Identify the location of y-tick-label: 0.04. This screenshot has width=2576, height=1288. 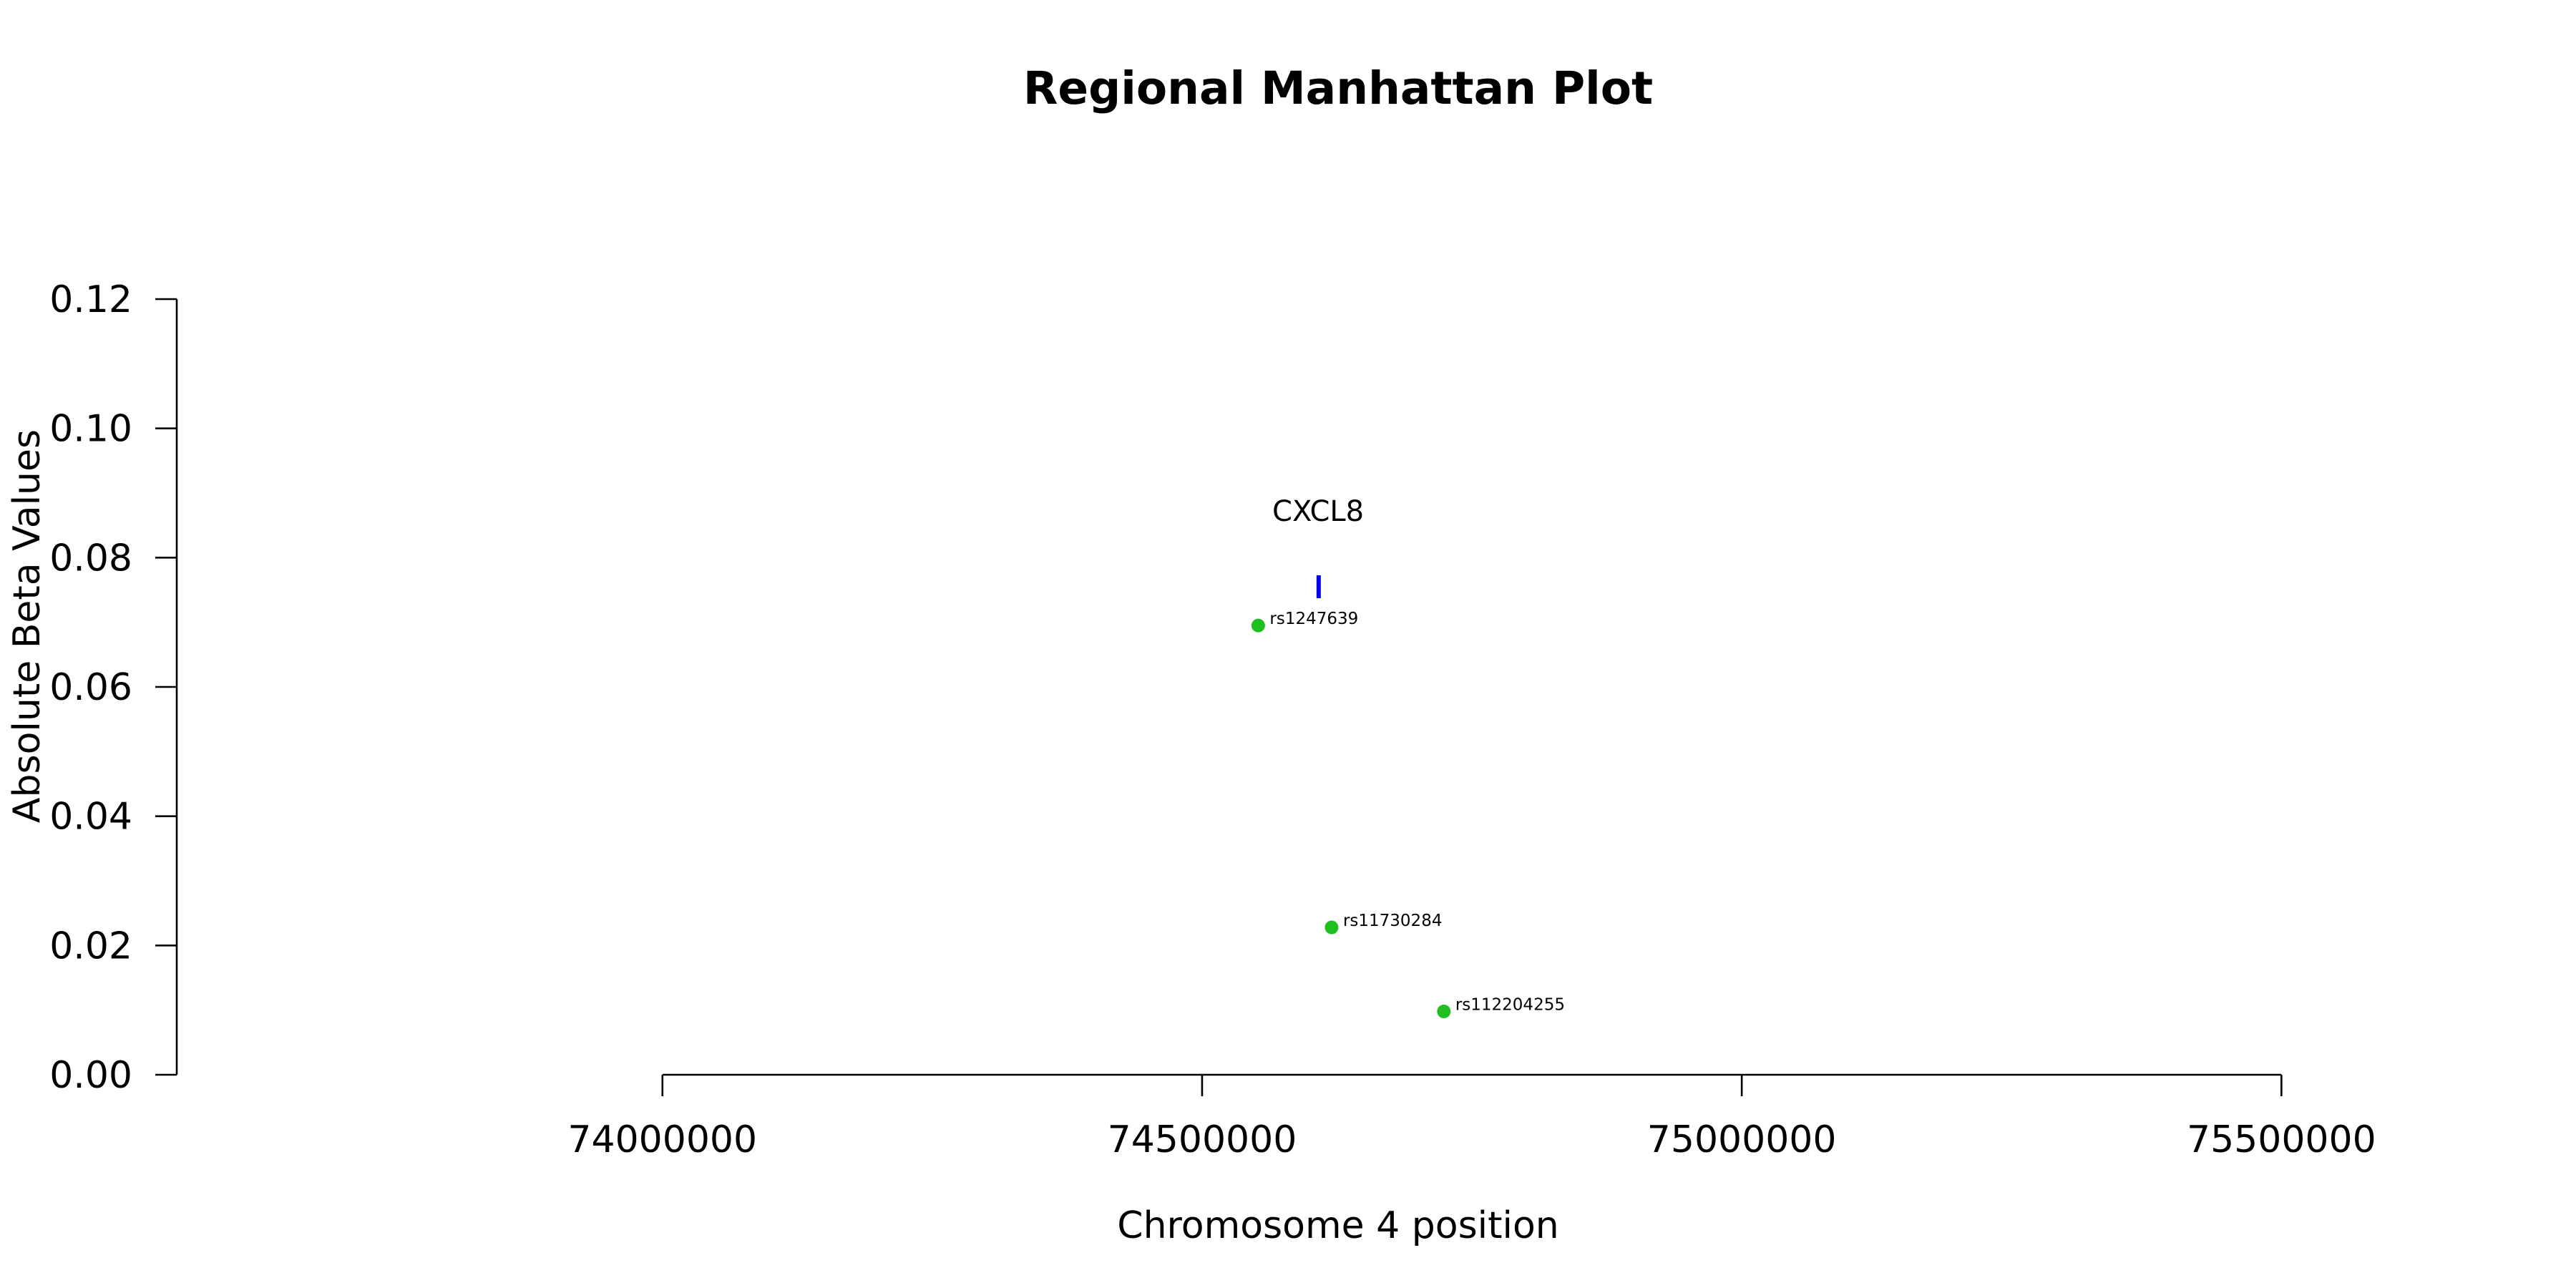
(90, 817).